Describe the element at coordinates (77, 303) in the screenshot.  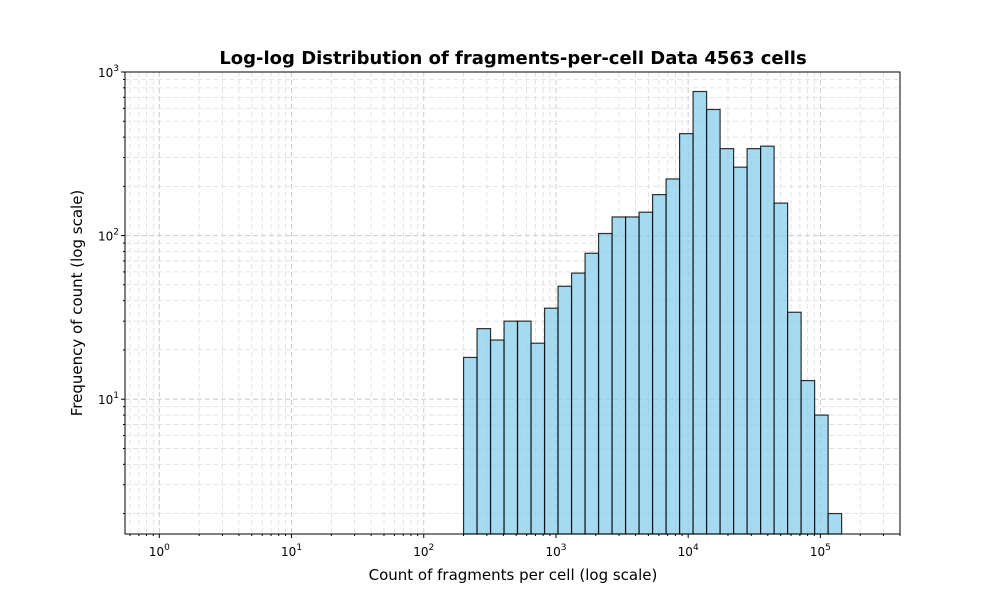
I see `y-axis-label: Frequency of count (log scale)` at that location.